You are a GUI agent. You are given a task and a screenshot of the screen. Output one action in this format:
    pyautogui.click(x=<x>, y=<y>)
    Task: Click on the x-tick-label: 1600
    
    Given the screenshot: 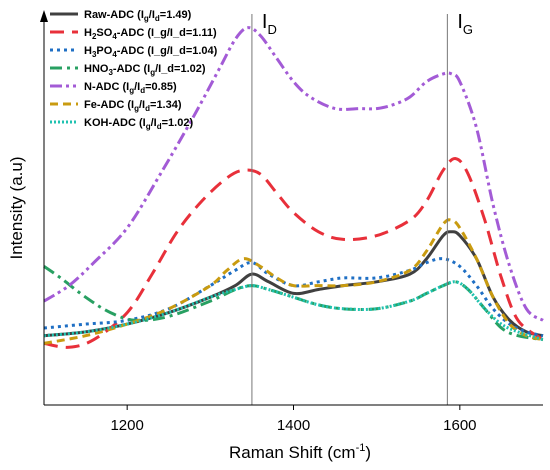 What is the action you would take?
    pyautogui.click(x=459, y=425)
    